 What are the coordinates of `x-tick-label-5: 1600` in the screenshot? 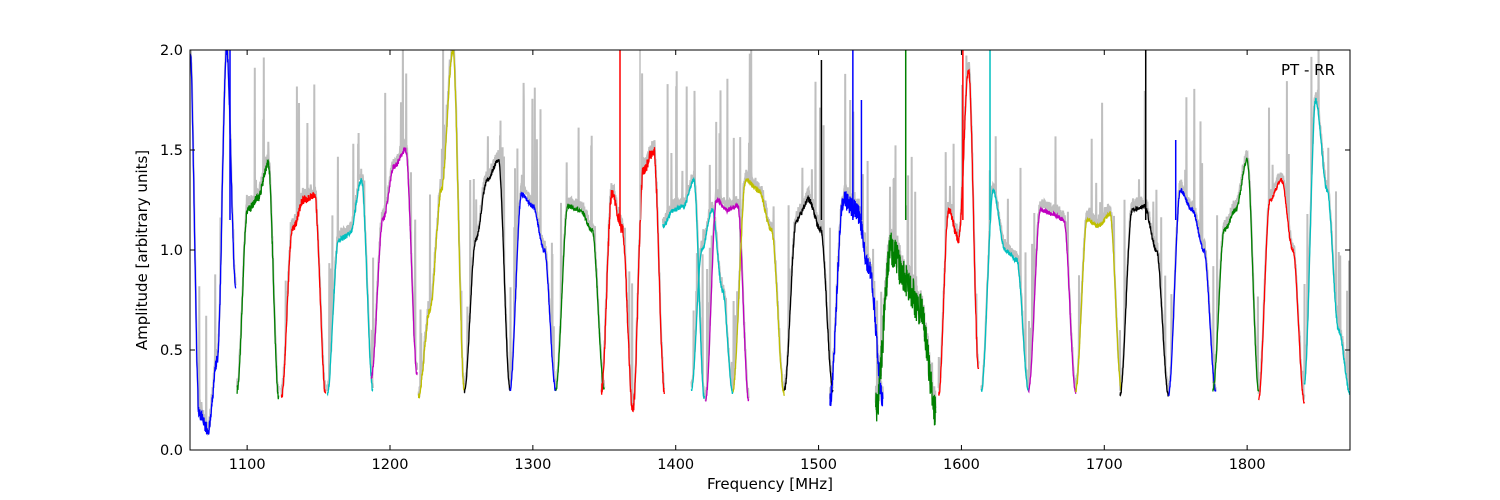 It's located at (961, 465).